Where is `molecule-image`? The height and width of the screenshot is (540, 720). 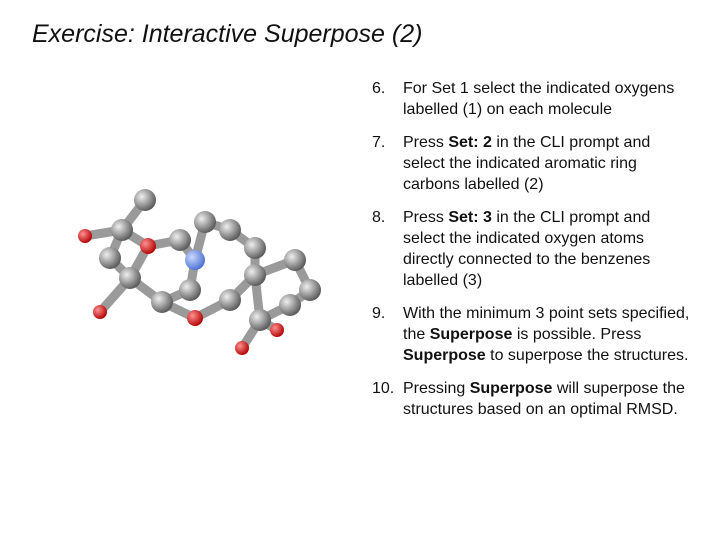
molecule-image is located at coordinates (199, 272).